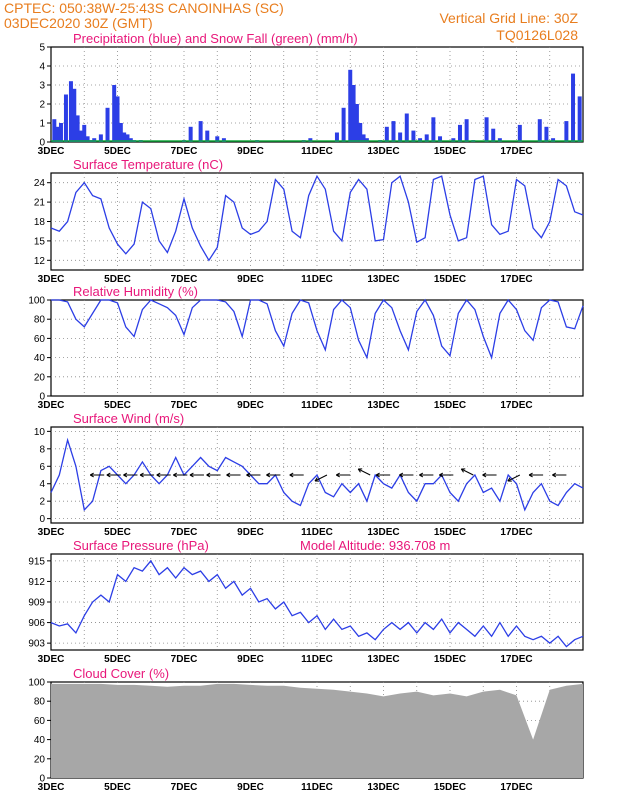 Image resolution: width=618 pixels, height=800 pixels. Describe the element at coordinates (516, 279) in the screenshot. I see `x-tick-label-1-7: 17DEC` at that location.